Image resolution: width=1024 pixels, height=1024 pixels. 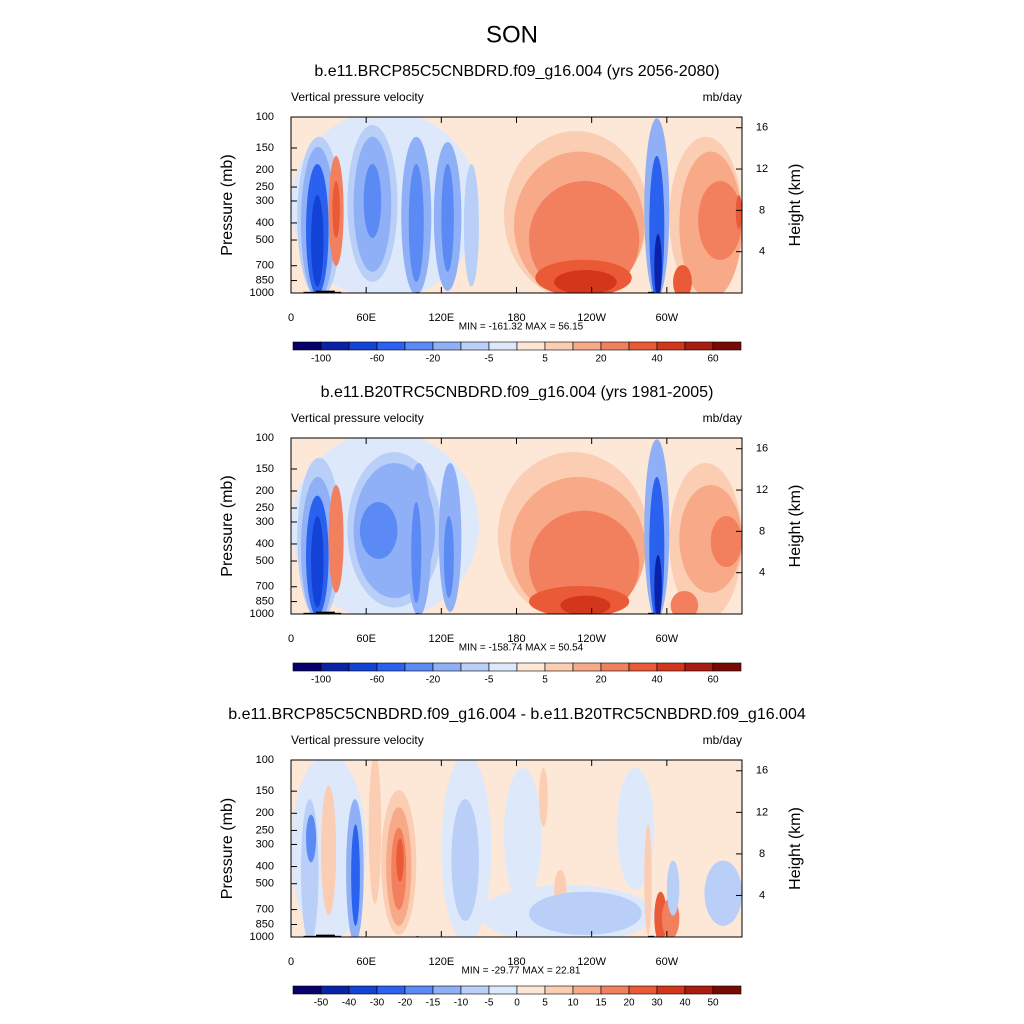 I want to click on y2-tick-label: 16, so click(x=762, y=128).